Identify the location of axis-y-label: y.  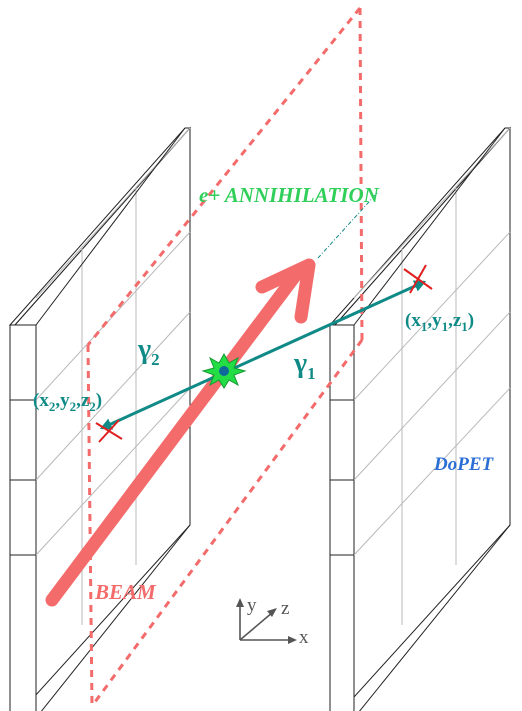
(252, 605).